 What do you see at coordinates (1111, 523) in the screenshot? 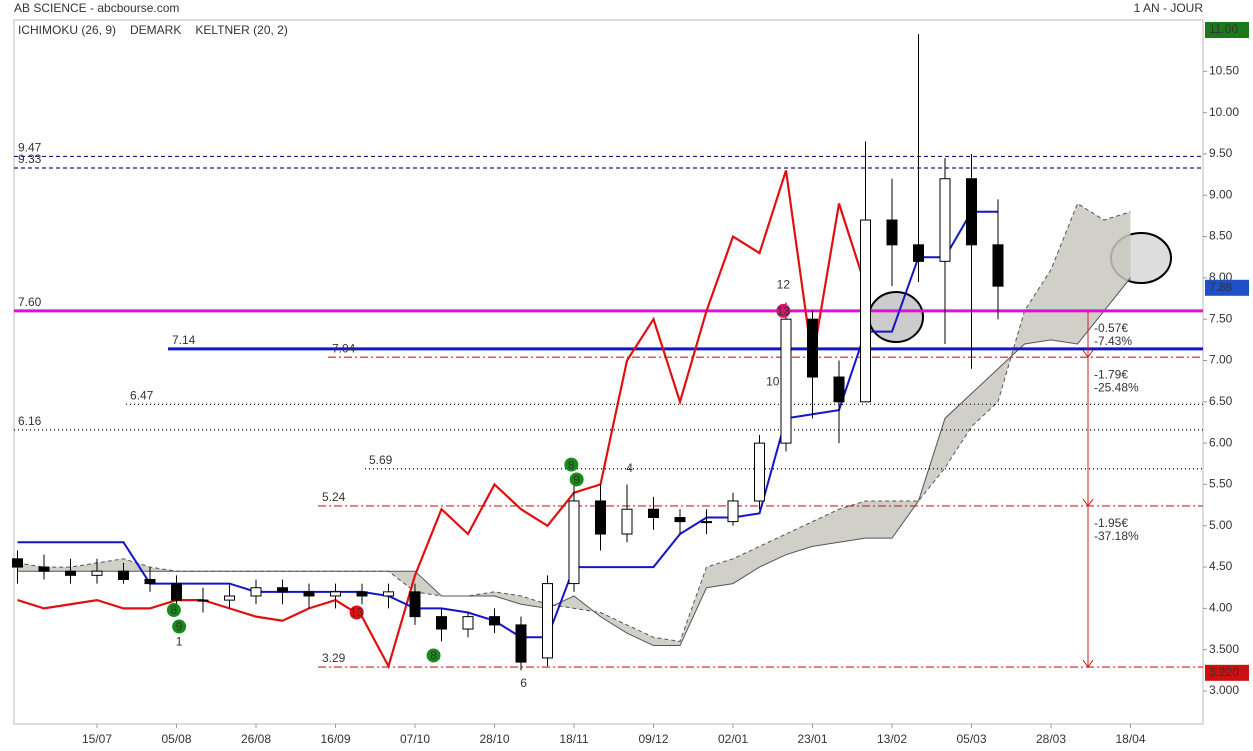
I see `annotation-amount: -1.95€` at bounding box center [1111, 523].